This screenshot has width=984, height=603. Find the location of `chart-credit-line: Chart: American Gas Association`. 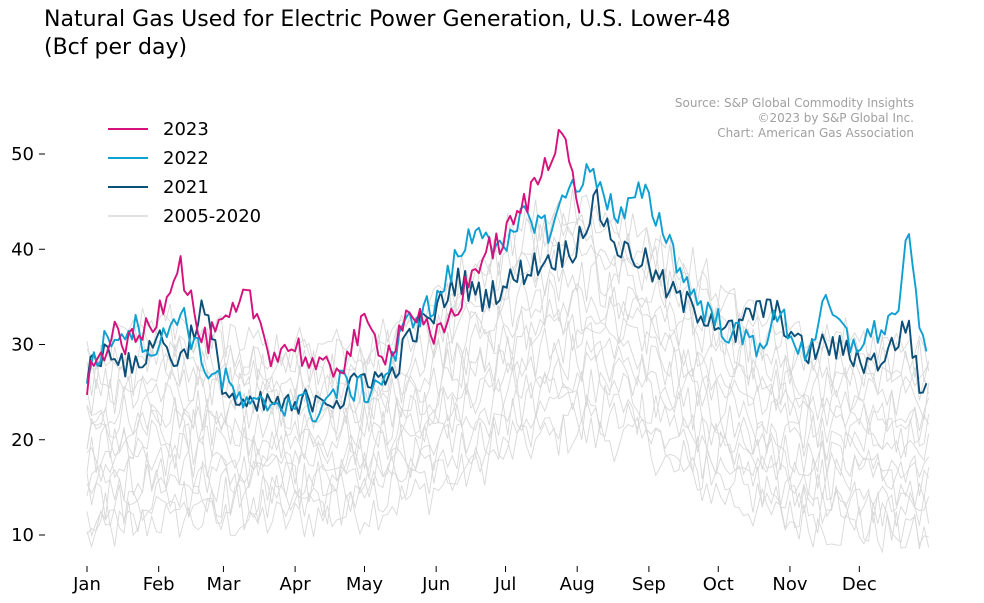

chart-credit-line: Chart: American Gas Association is located at coordinates (815, 133).